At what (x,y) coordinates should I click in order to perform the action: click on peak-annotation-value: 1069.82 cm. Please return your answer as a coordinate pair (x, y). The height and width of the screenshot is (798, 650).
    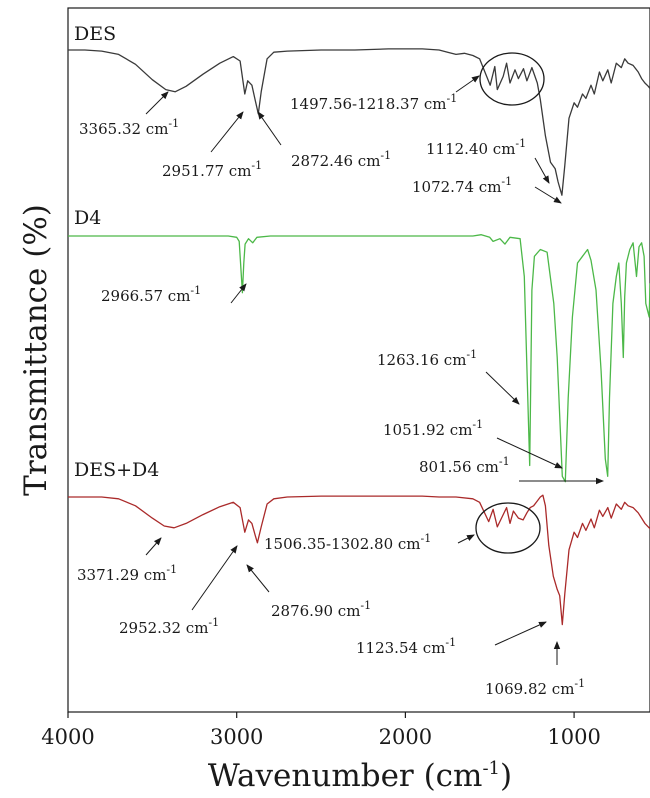
    Looking at the image, I should click on (529, 689).